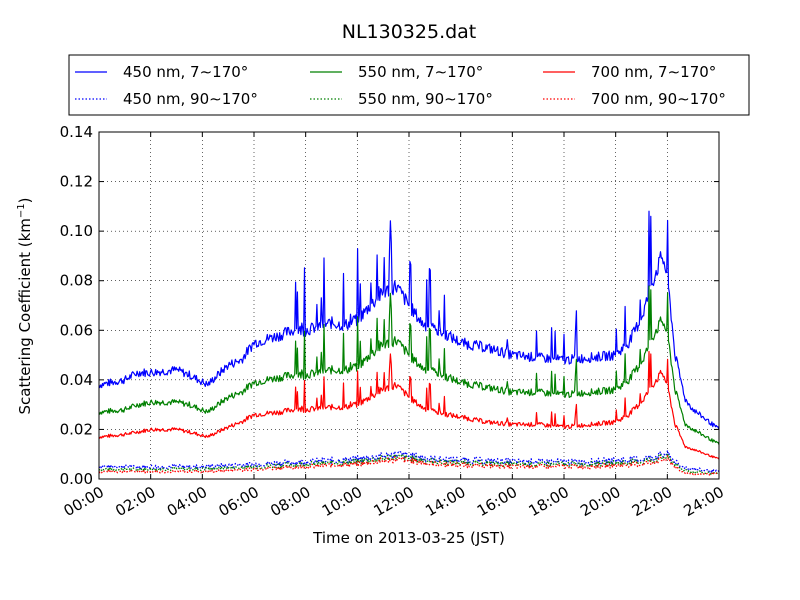 The height and width of the screenshot is (600, 800). Describe the element at coordinates (600, 501) in the screenshot. I see `x-tick-label: 20:00` at that location.